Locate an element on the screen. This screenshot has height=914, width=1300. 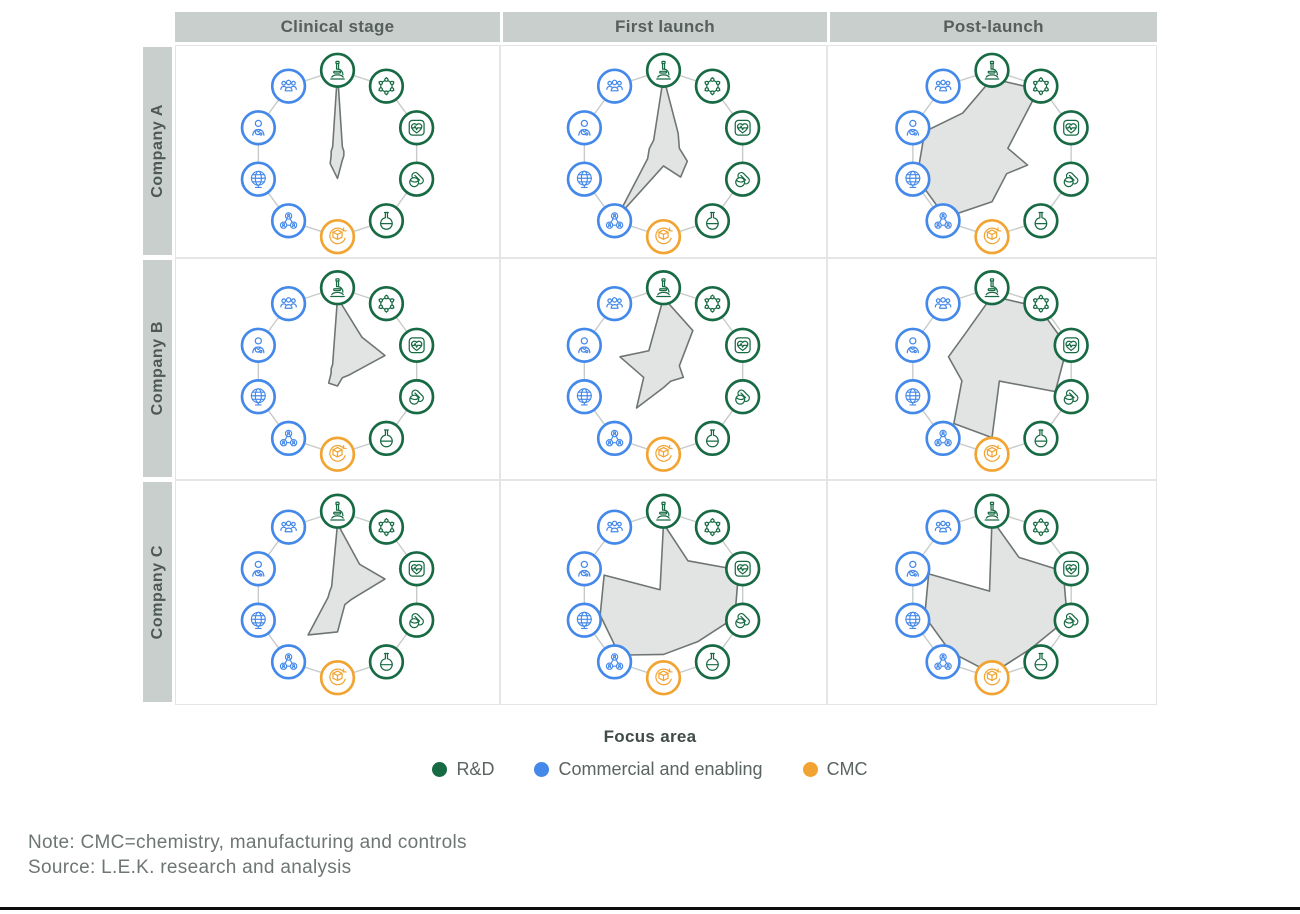
radar-chart-company-b-first-launch is located at coordinates (663, 369).